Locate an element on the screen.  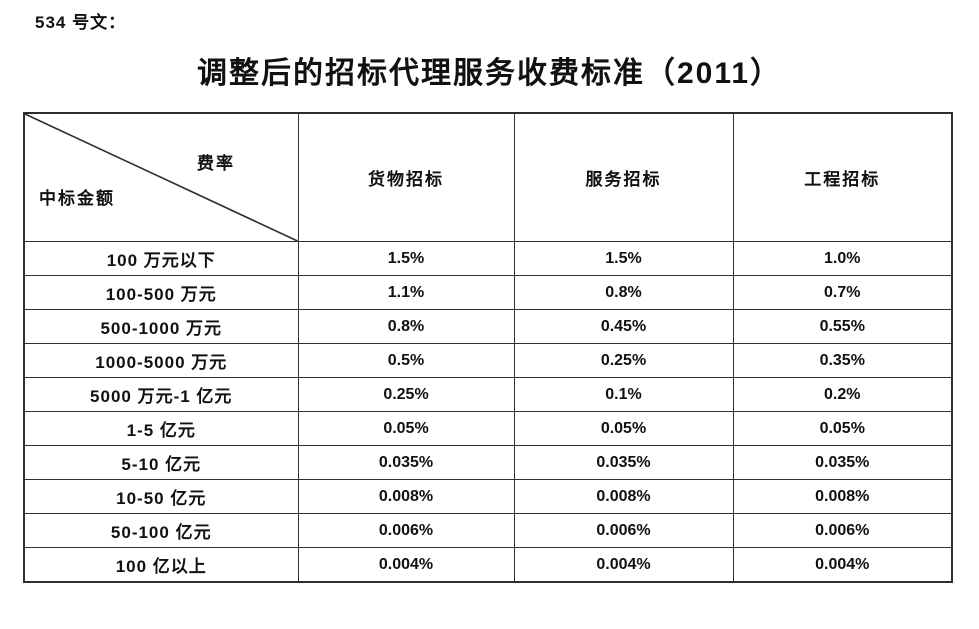
goods-rate-cell: 0.035% is located at coordinates (406, 462).